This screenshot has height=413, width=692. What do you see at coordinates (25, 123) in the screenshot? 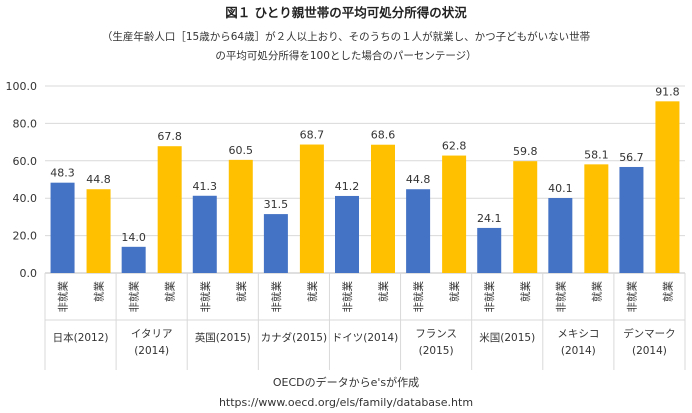
I see `y-tick-label: 80.0` at bounding box center [25, 123].